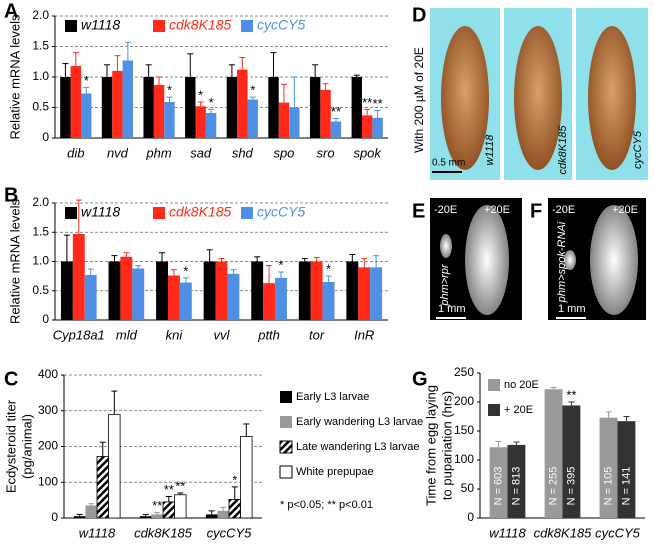 Image resolution: width=654 pixels, height=559 pixels. What do you see at coordinates (538, 98) in the screenshot?
I see `pupa` at bounding box center [538, 98].